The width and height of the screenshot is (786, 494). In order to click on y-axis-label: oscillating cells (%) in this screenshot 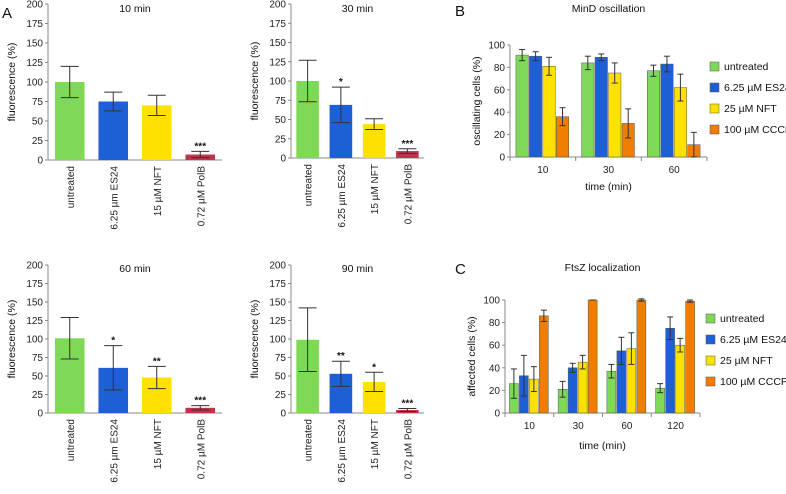, I will do `click(477, 100)`.